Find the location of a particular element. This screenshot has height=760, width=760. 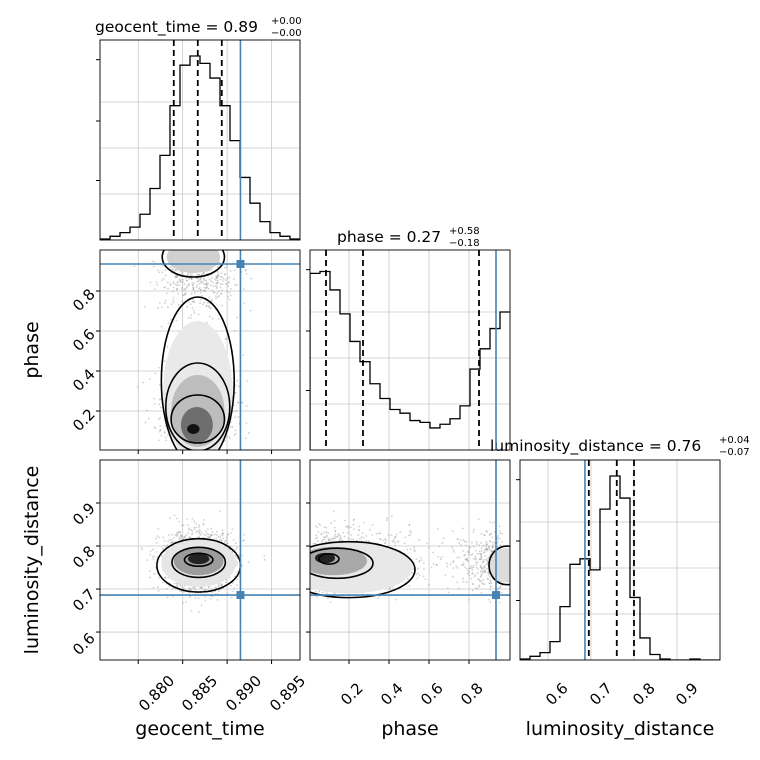

tick-label: 0.9 is located at coordinates (84, 514).